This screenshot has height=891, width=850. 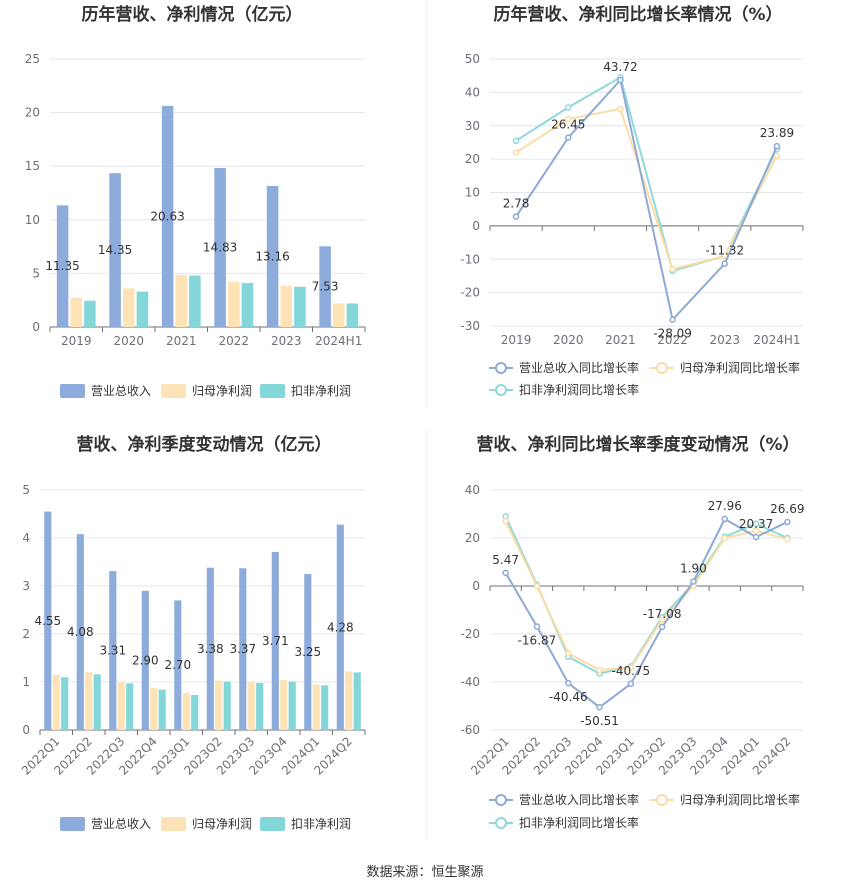 What do you see at coordinates (26, 538) in the screenshot?
I see `y-tick-label: 4` at bounding box center [26, 538].